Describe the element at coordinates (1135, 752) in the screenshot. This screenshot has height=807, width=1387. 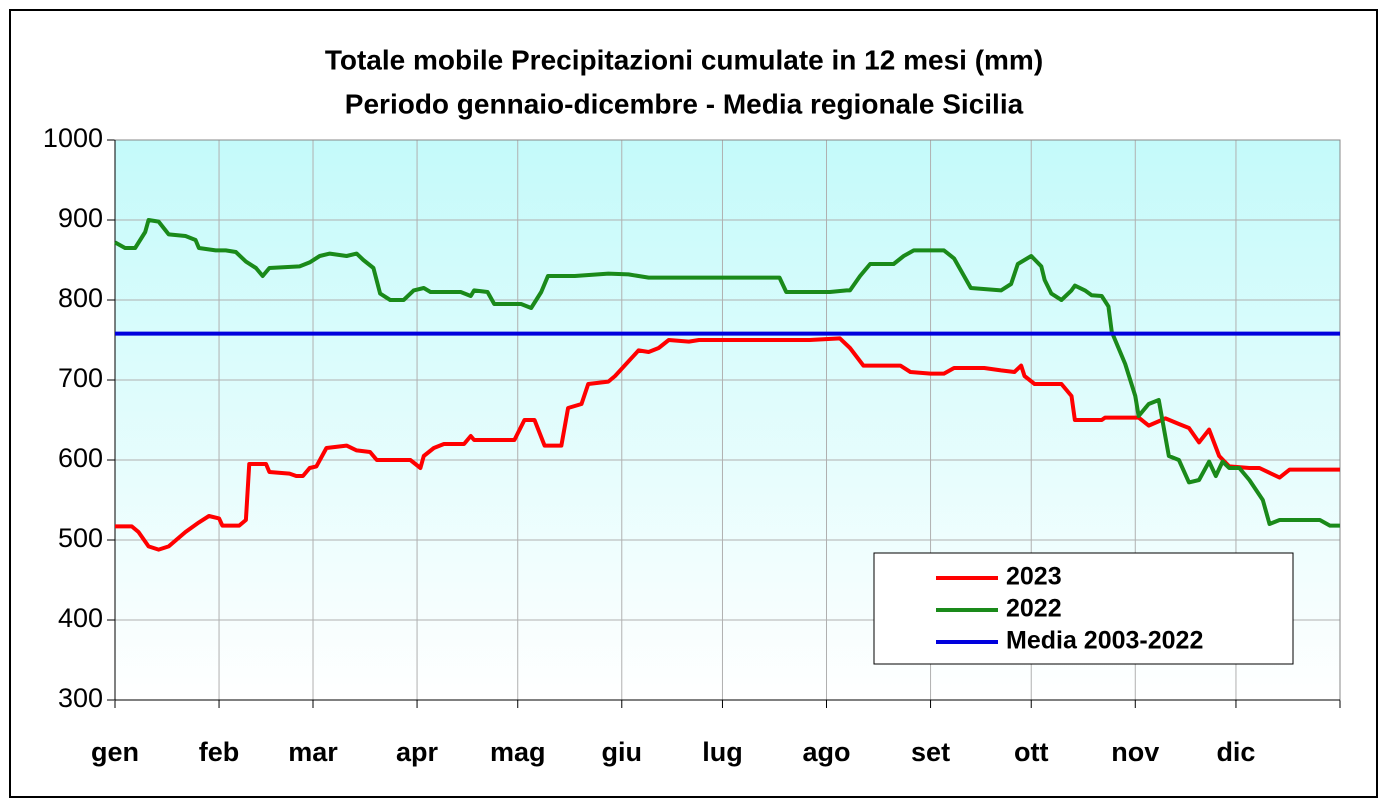
I see `x-tick-label: nov` at that location.